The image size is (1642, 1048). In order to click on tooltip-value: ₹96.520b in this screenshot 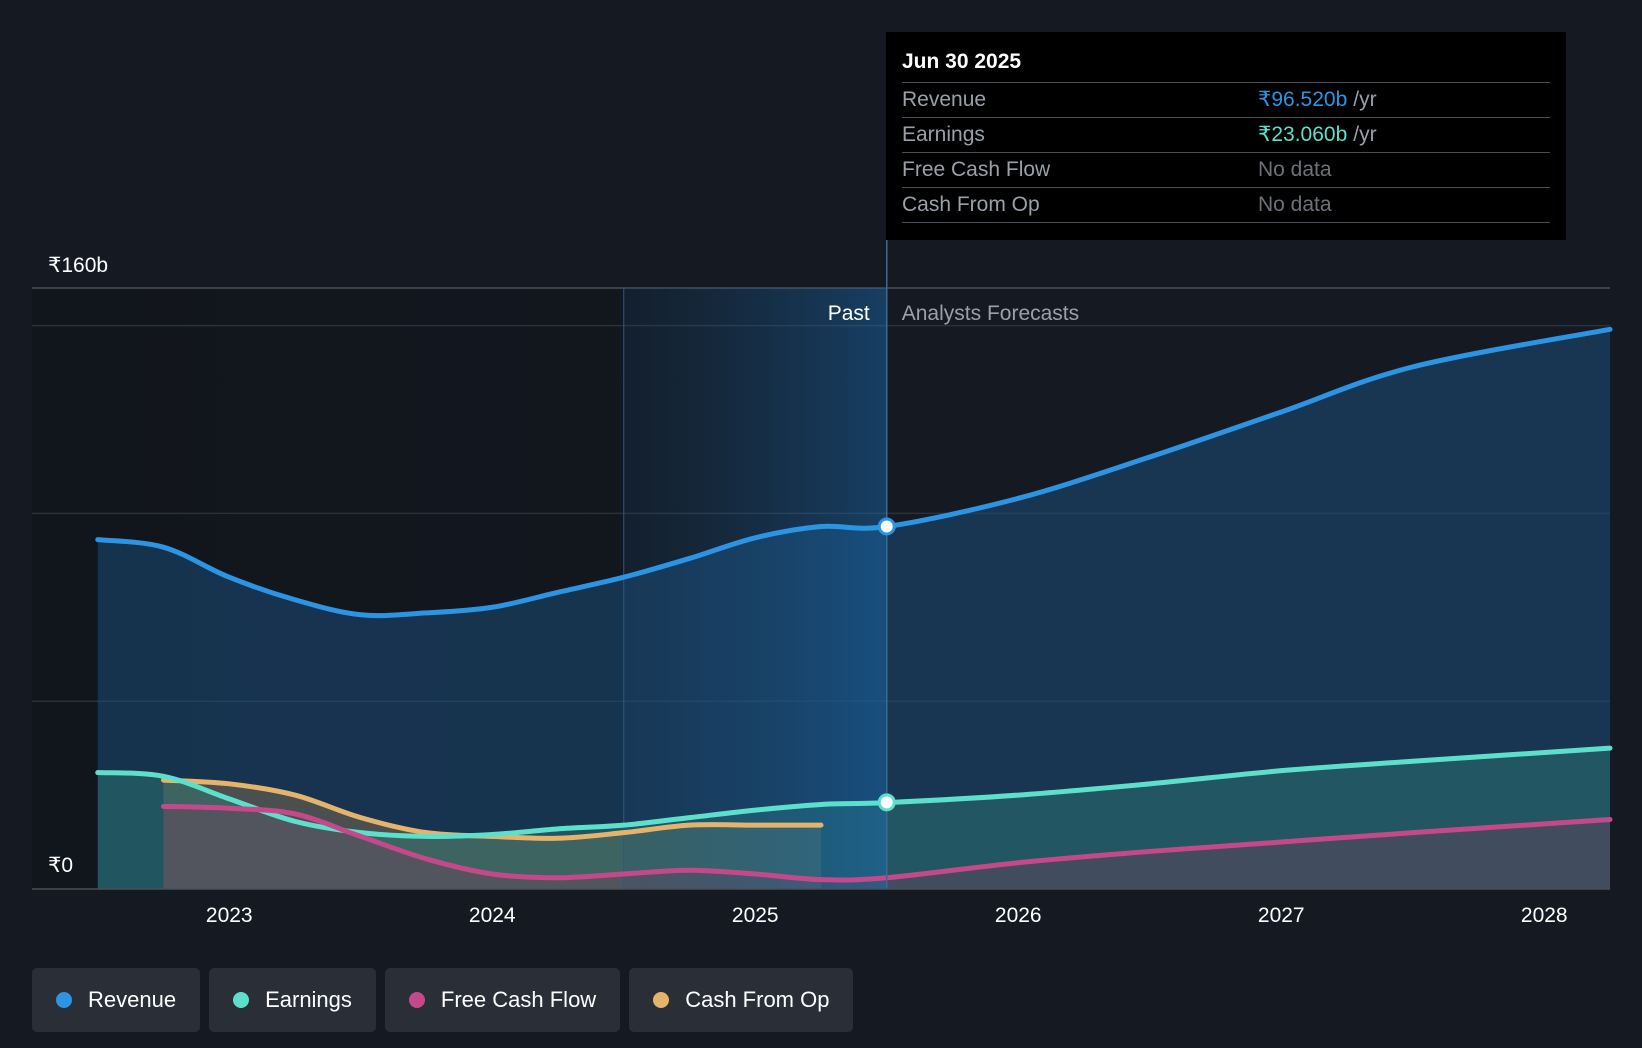, I will do `click(1303, 99)`.